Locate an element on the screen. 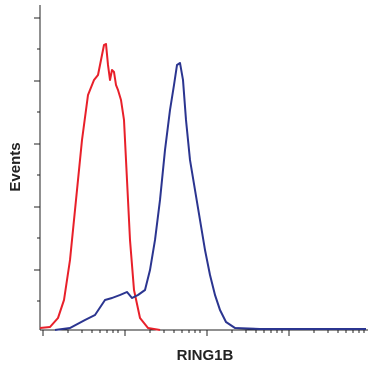 The width and height of the screenshot is (368, 369). y-axis-label: Events is located at coordinates (15, 166).